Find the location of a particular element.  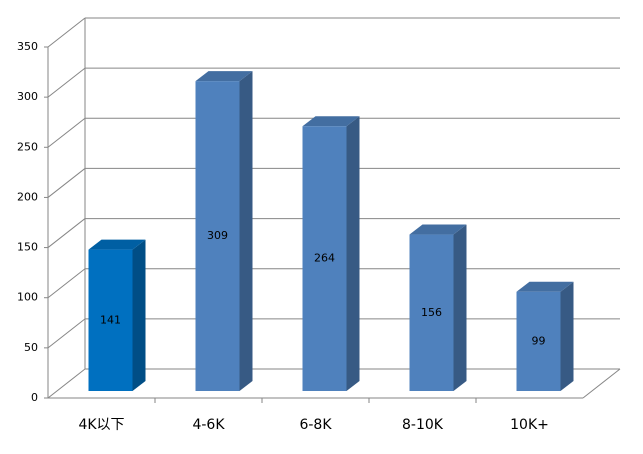

x-tick-label: 4K以下 is located at coordinates (101, 425).